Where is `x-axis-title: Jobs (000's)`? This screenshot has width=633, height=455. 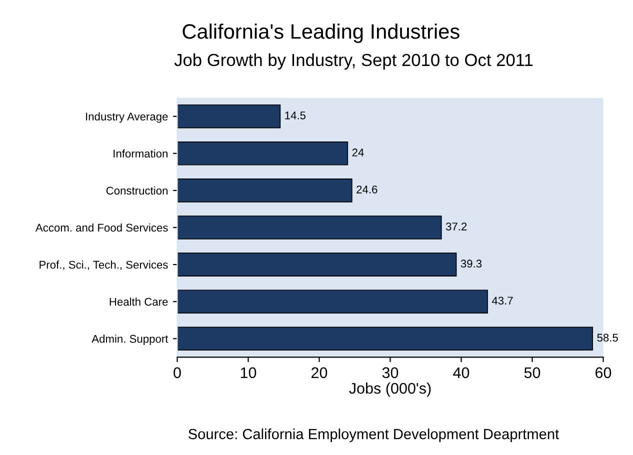 x-axis-title: Jobs (000's) is located at coordinates (390, 389).